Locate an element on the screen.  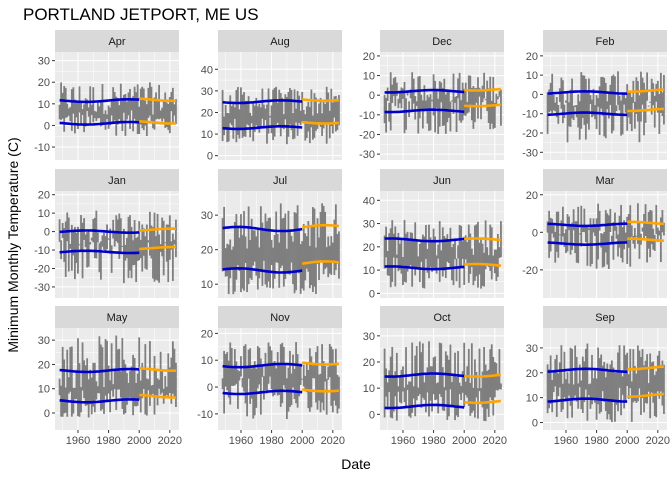
strip-may is located at coordinates (117, 317).